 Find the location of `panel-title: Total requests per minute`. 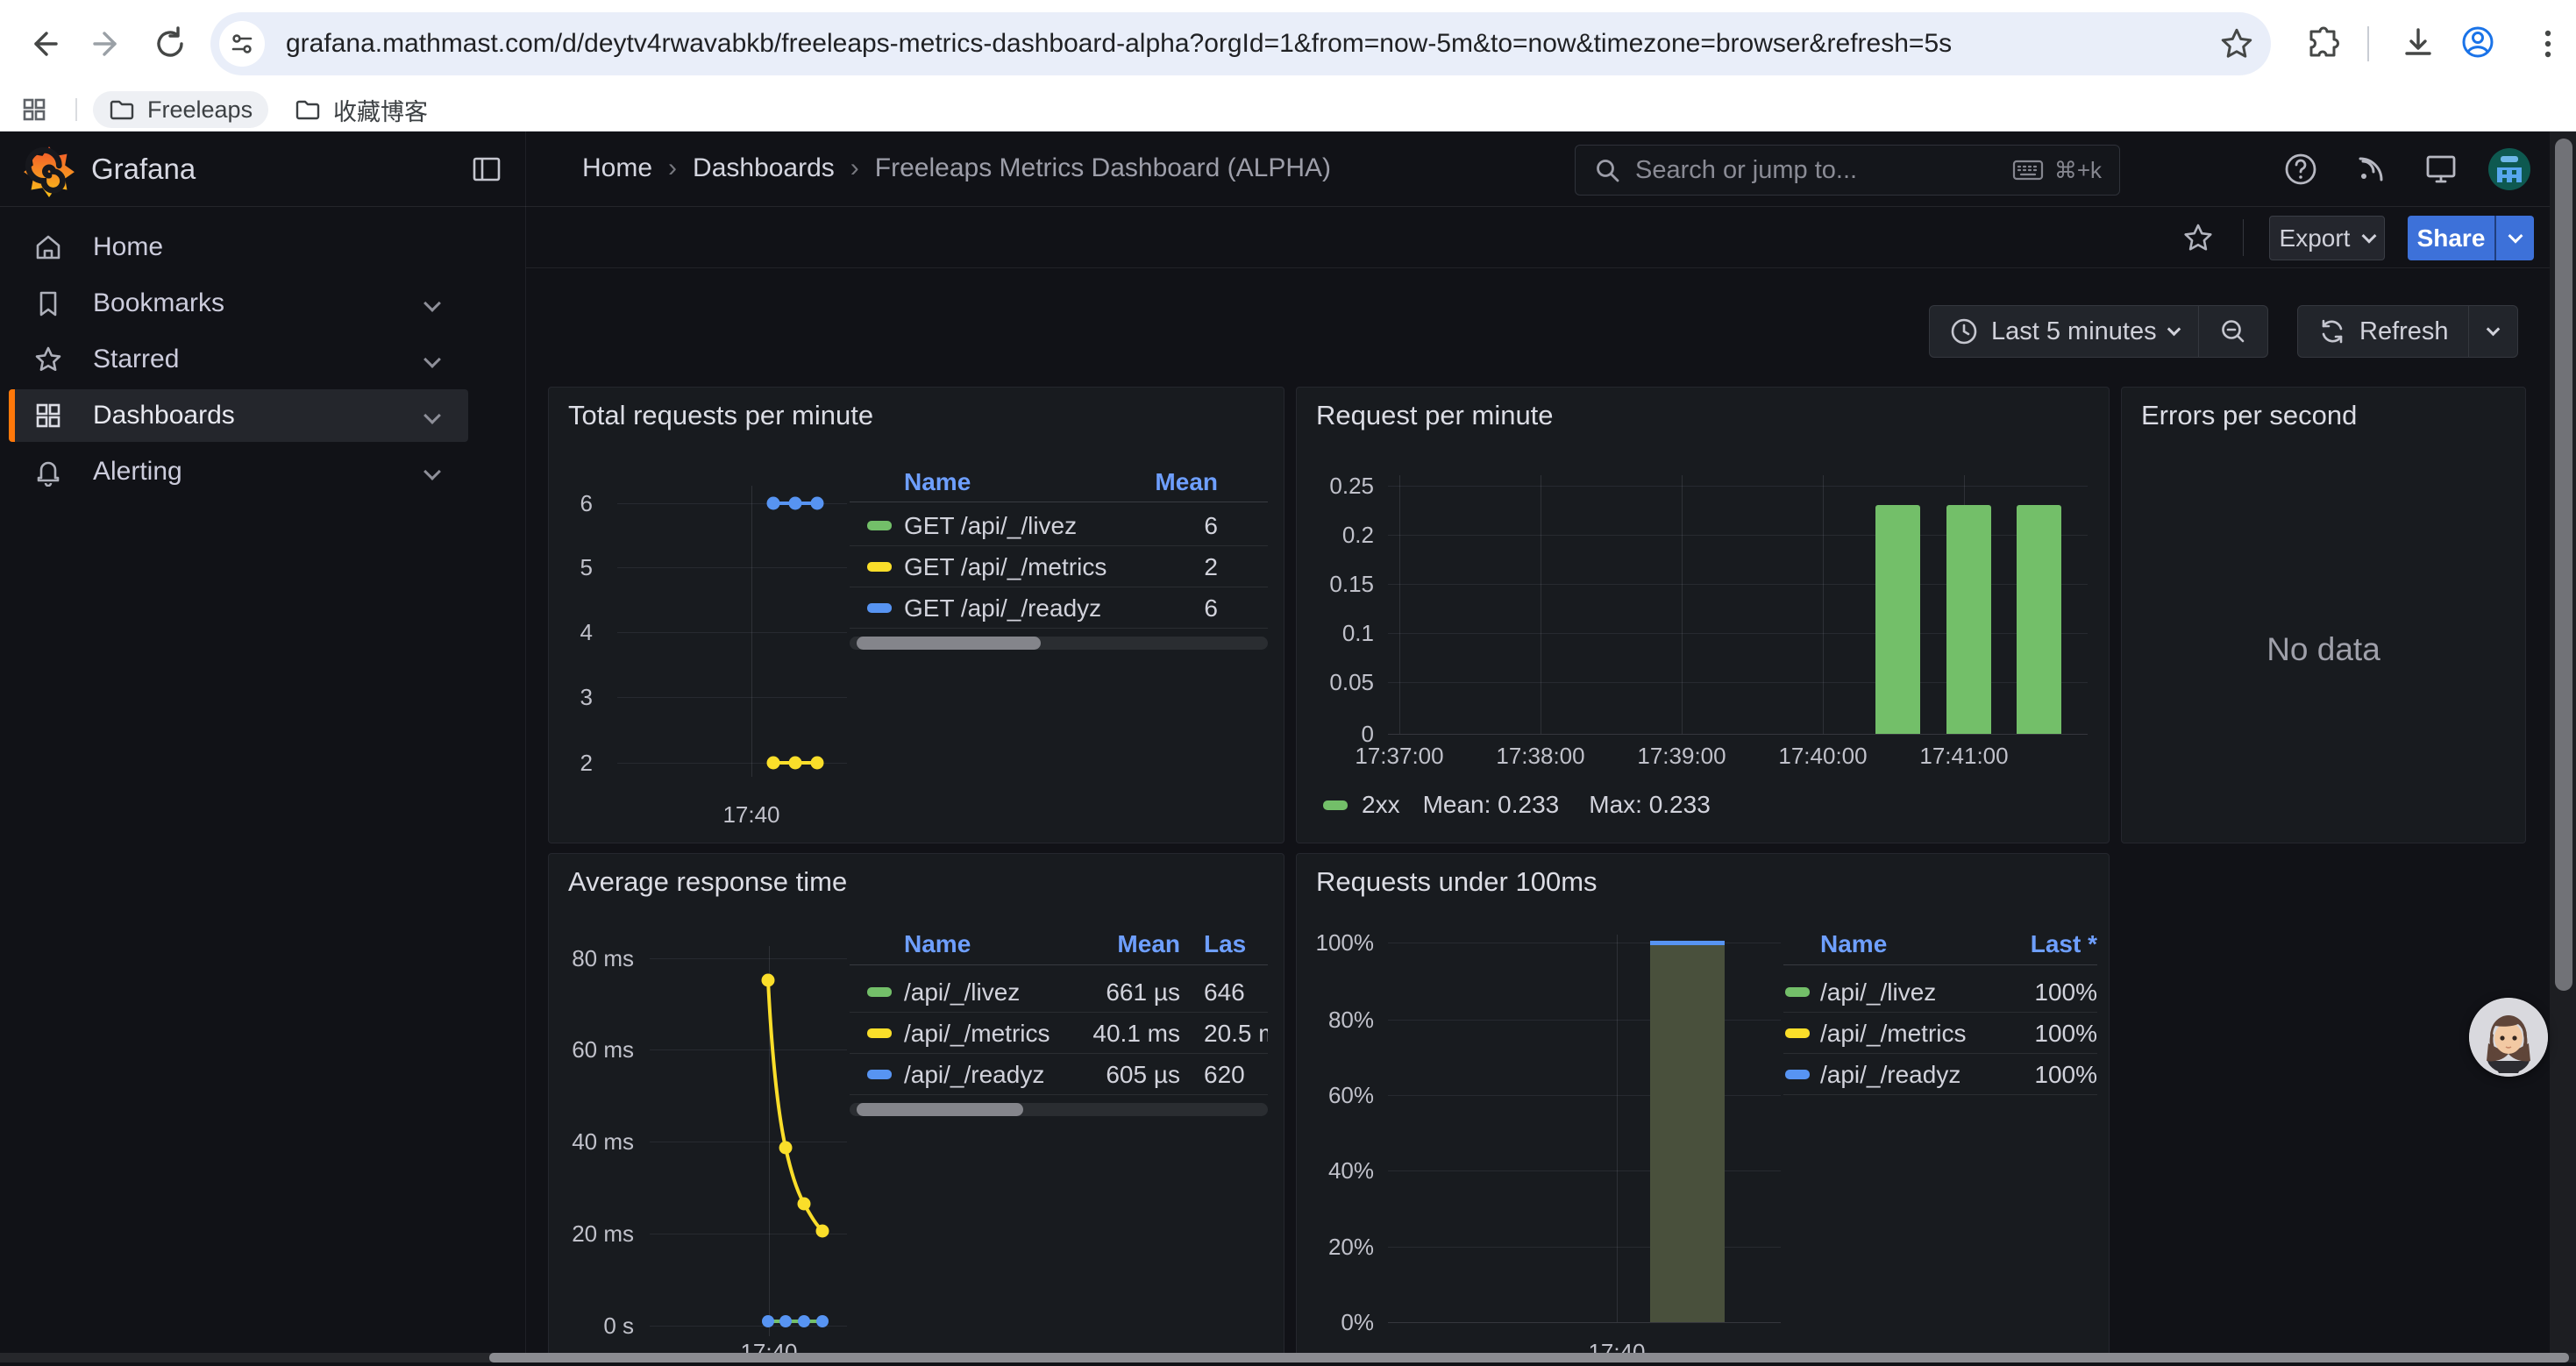

panel-title: Total requests per minute is located at coordinates (721, 415).